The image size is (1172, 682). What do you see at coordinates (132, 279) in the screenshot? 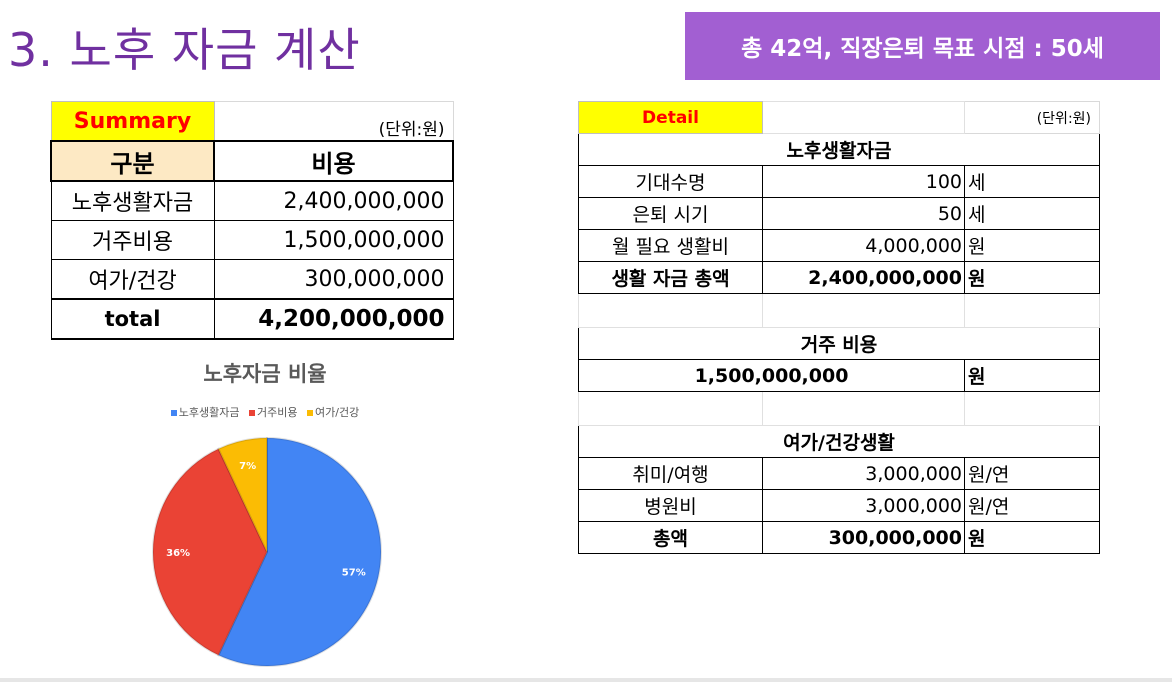
I see `row-label: 여가/건강` at bounding box center [132, 279].